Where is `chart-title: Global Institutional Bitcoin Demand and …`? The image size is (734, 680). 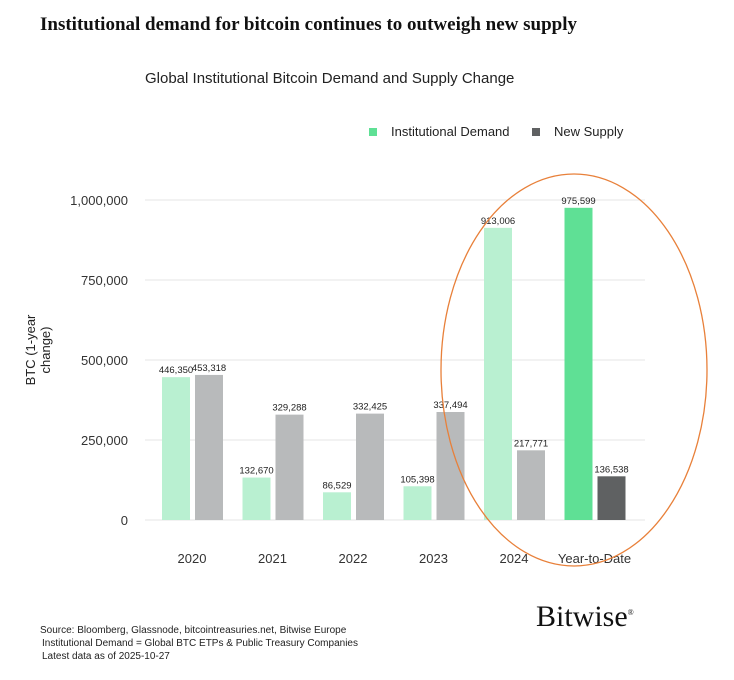 chart-title: Global Institutional Bitcoin Demand and … is located at coordinates (330, 78).